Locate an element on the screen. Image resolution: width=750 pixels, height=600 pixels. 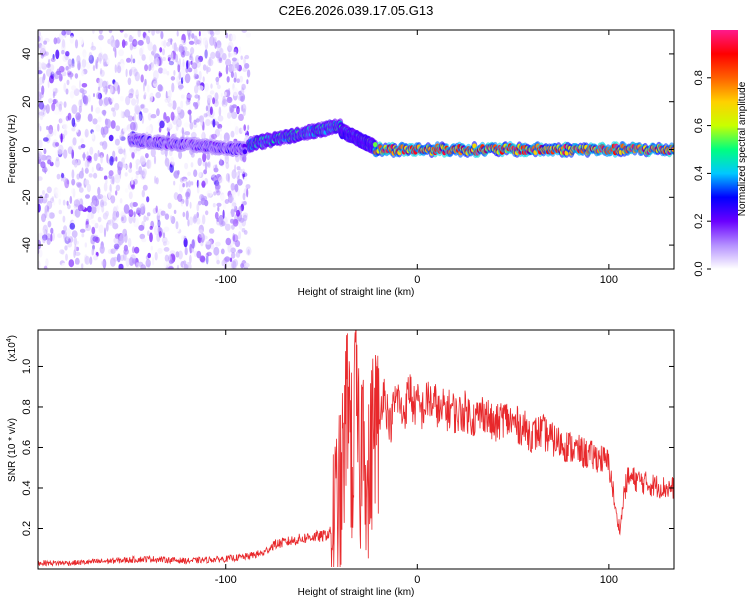
x-tick-label: 0 is located at coordinates (417, 580).